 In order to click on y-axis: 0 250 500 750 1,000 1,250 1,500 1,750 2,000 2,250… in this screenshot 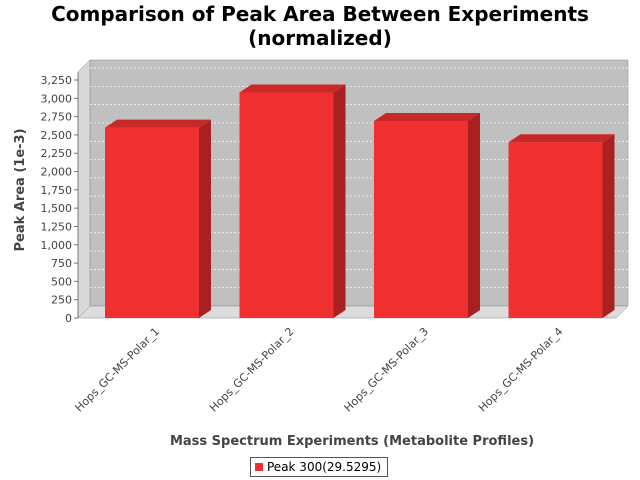, I will do `click(60, 198)`.